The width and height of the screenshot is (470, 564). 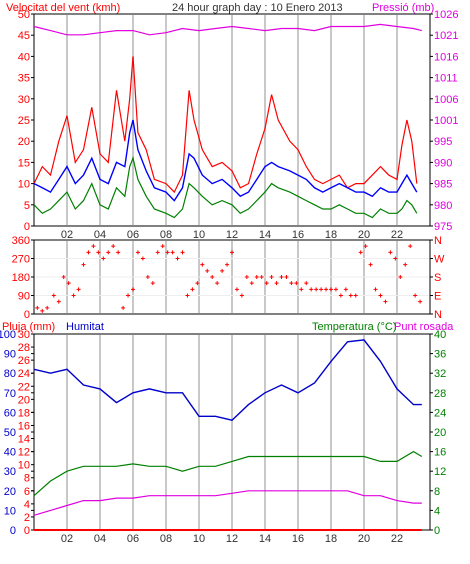 I want to click on tick-label: 80, so click(x=10, y=374).